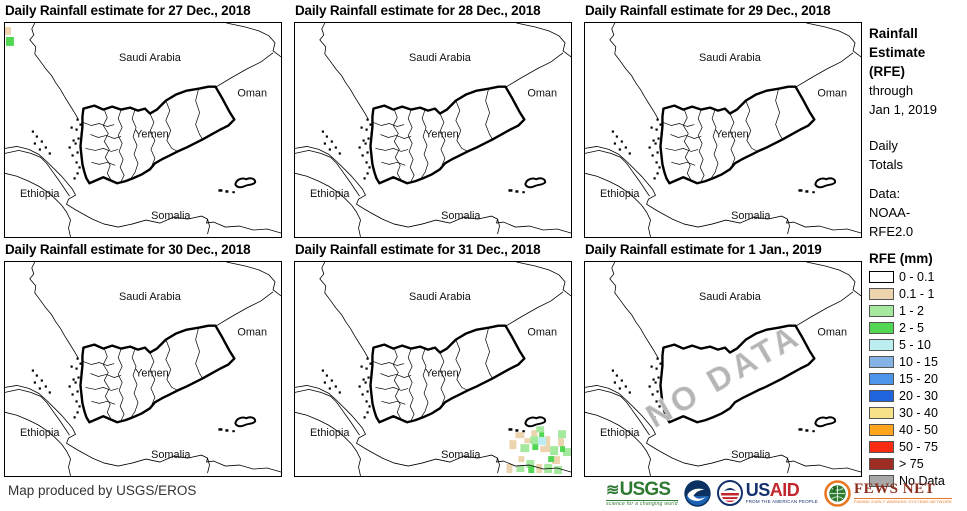  Describe the element at coordinates (433, 374) in the screenshot. I see `yemen-admin-boundaries` at that location.